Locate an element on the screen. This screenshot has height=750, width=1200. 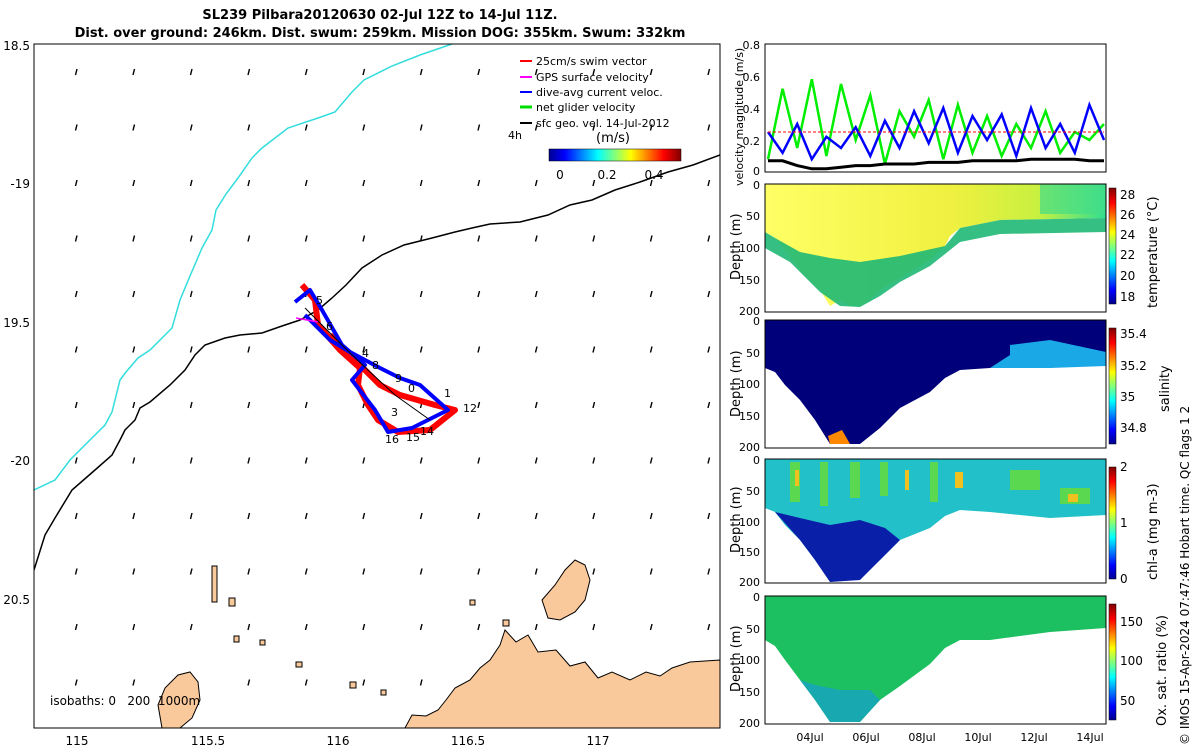
current-vectors is located at coordinates (371, 361).